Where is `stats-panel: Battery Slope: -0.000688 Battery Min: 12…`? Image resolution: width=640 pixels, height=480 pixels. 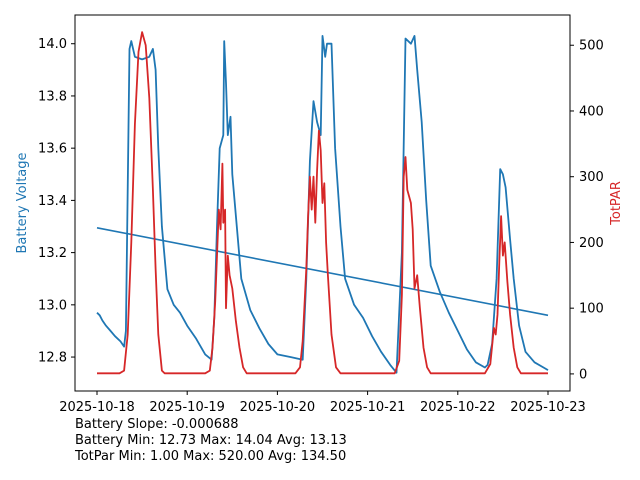
stats-panel: Battery Slope: -0.000688 Battery Min: 12… is located at coordinates (211, 441).